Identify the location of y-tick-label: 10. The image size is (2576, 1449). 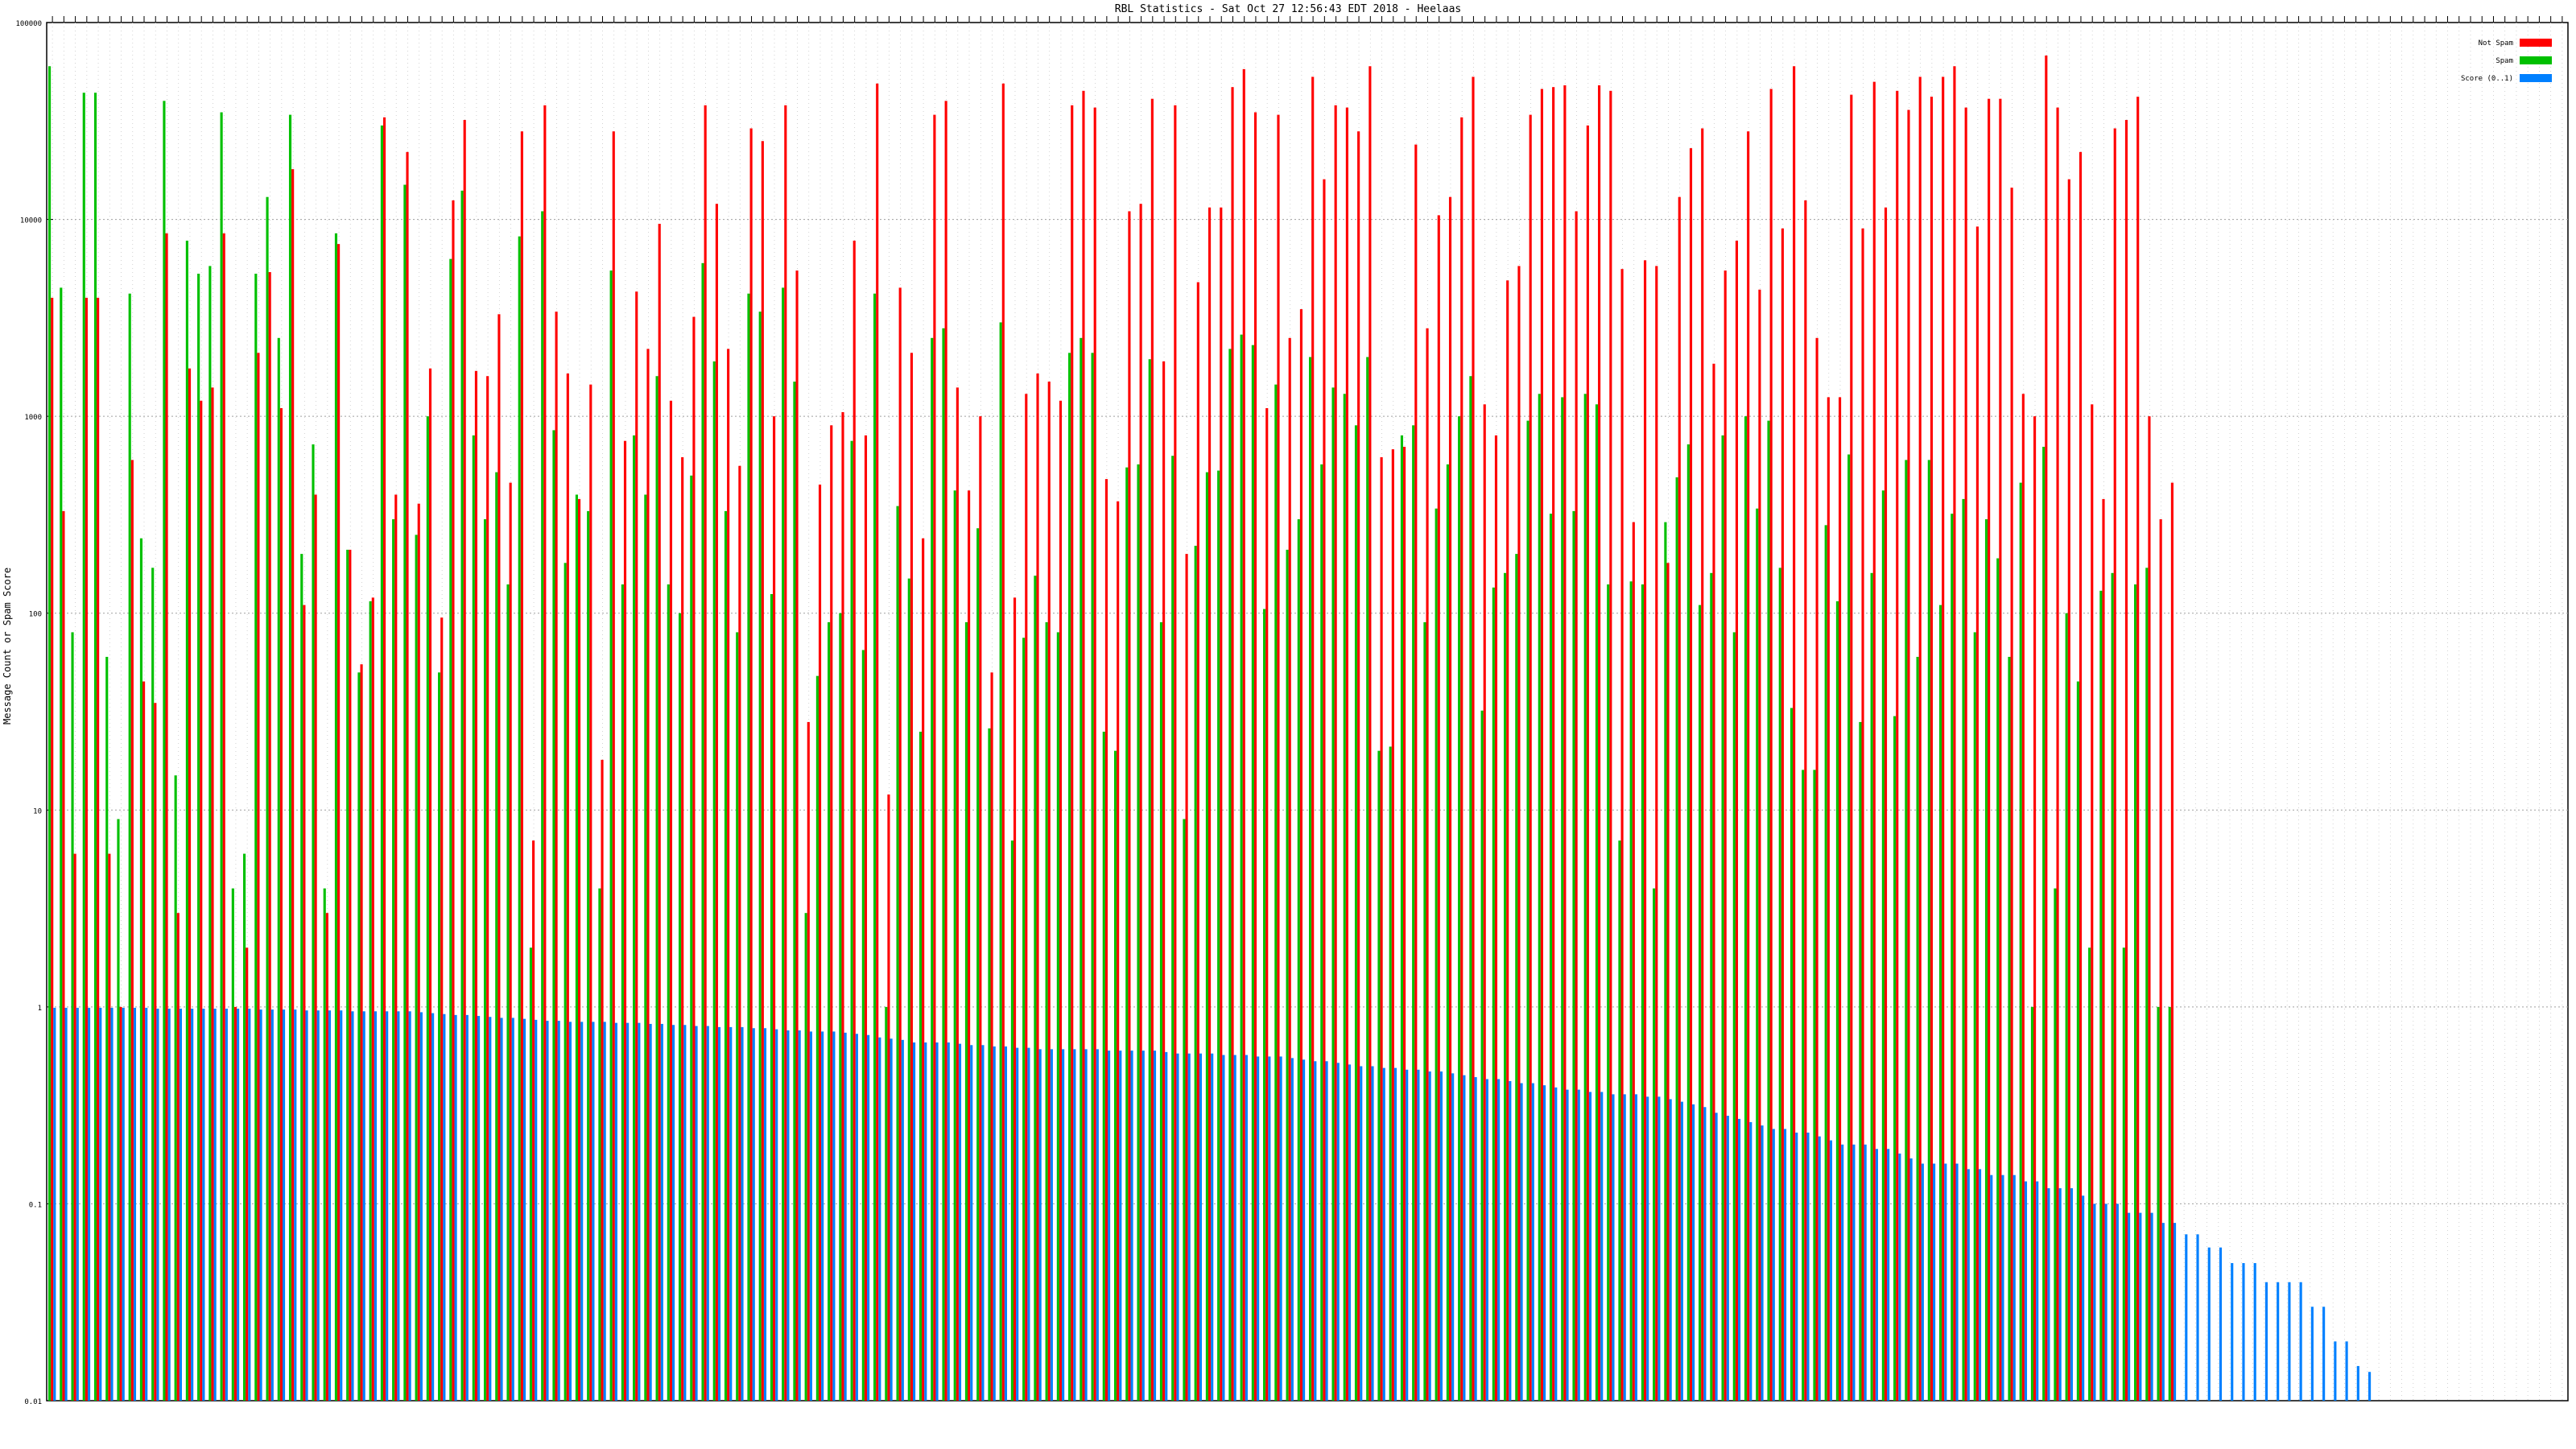
(37, 811).